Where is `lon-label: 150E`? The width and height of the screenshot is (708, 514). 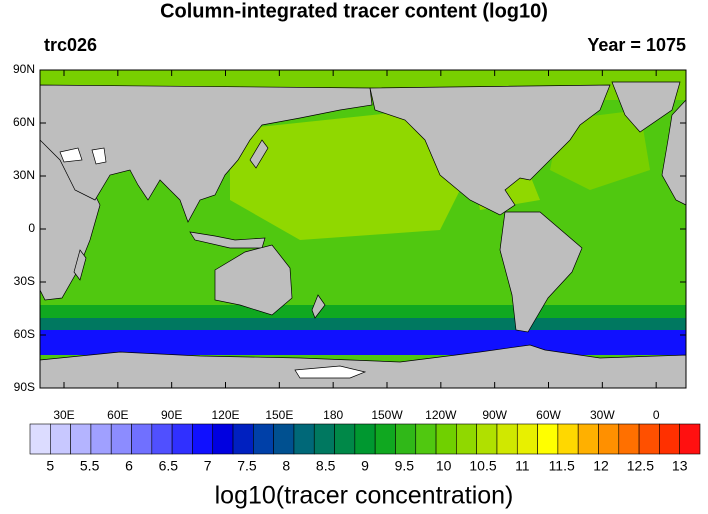
lon-label: 150E is located at coordinates (279, 415).